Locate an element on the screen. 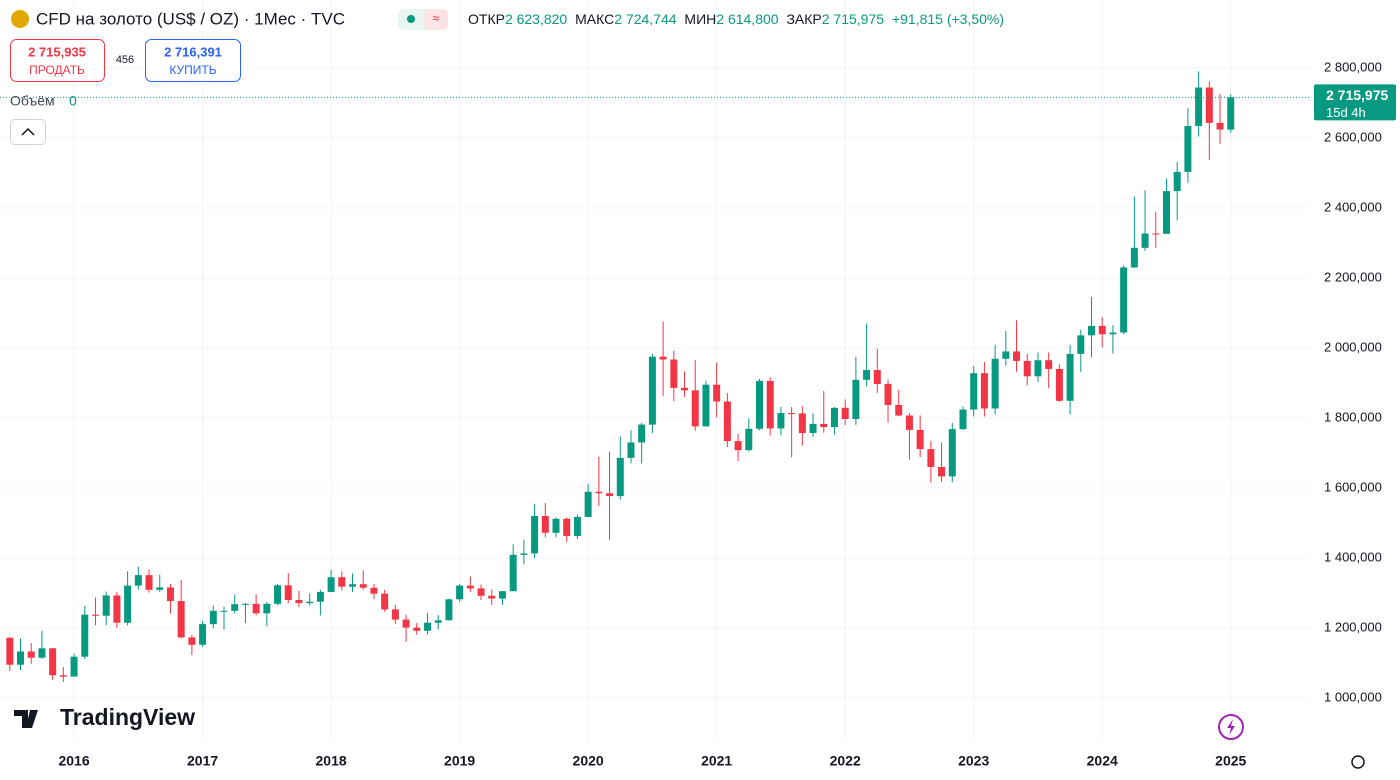  y-tick-label: 1 400,000 is located at coordinates (1353, 556).